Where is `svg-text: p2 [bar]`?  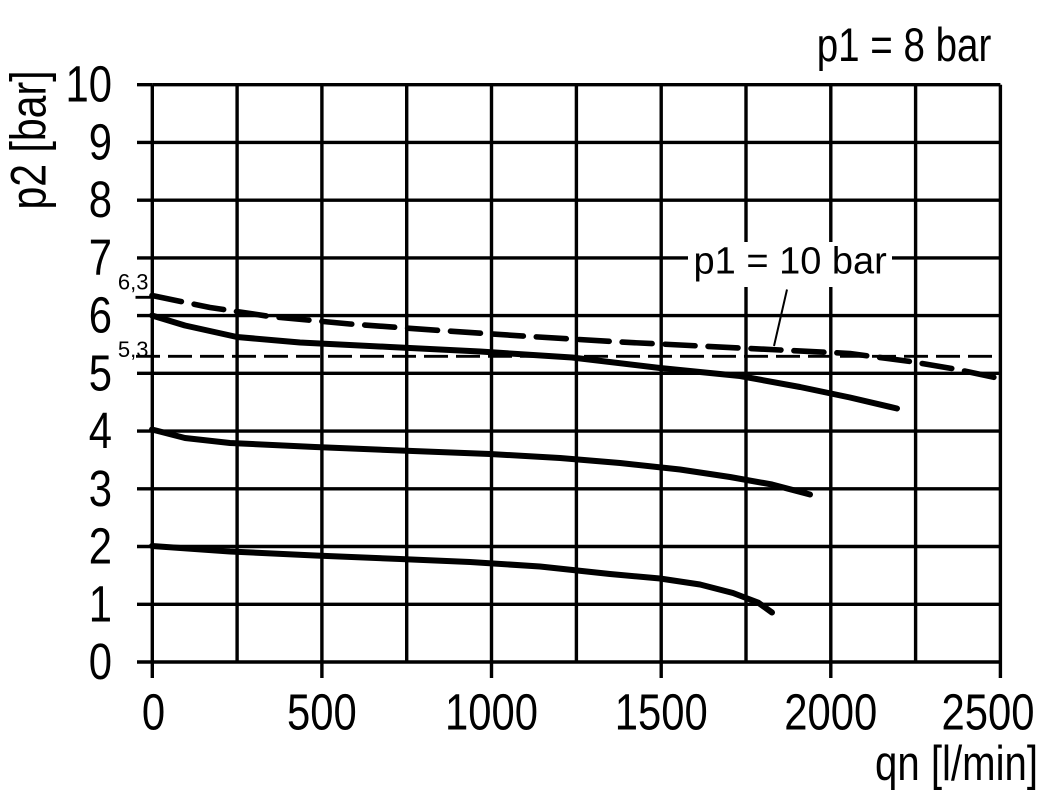 svg-text: p2 [bar] is located at coordinates (29, 139).